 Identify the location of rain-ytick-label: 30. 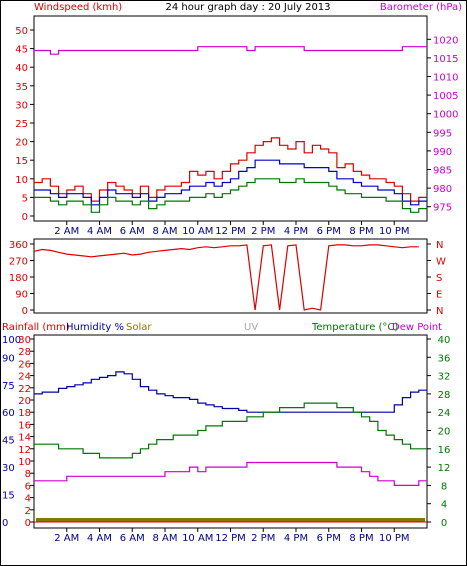
(24, 340).